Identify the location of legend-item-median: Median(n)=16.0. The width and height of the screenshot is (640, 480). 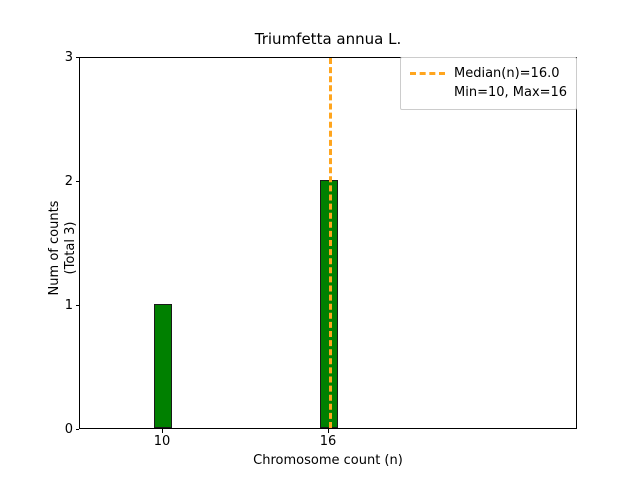
(488, 73).